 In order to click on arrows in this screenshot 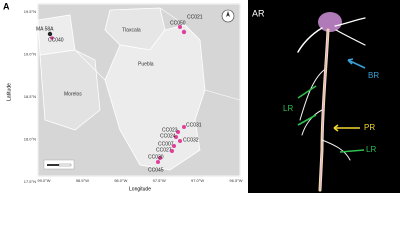, I will do `click(331, 105)`.